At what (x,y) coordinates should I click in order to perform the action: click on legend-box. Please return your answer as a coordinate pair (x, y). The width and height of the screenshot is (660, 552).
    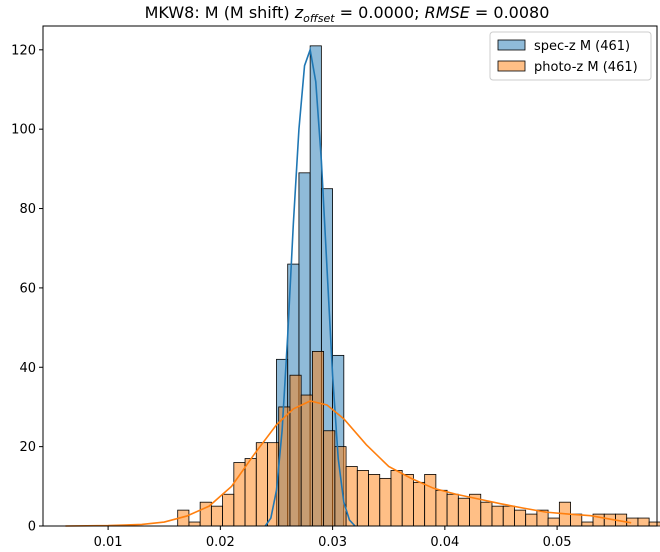
    Looking at the image, I should click on (570, 56).